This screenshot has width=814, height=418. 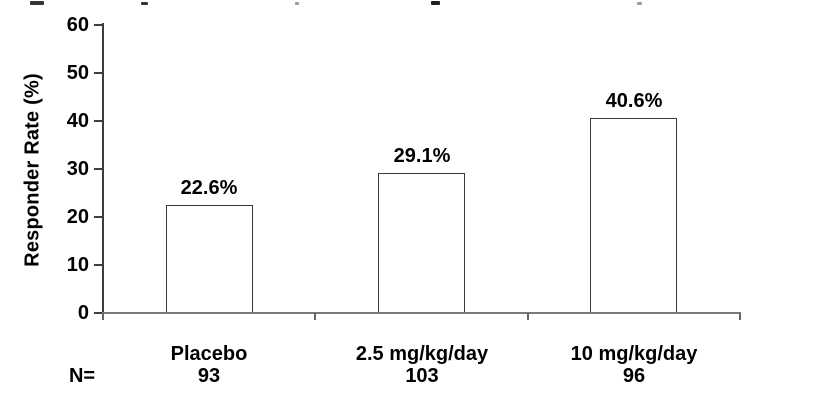 What do you see at coordinates (77, 121) in the screenshot?
I see `y-tick-label: 40` at bounding box center [77, 121].